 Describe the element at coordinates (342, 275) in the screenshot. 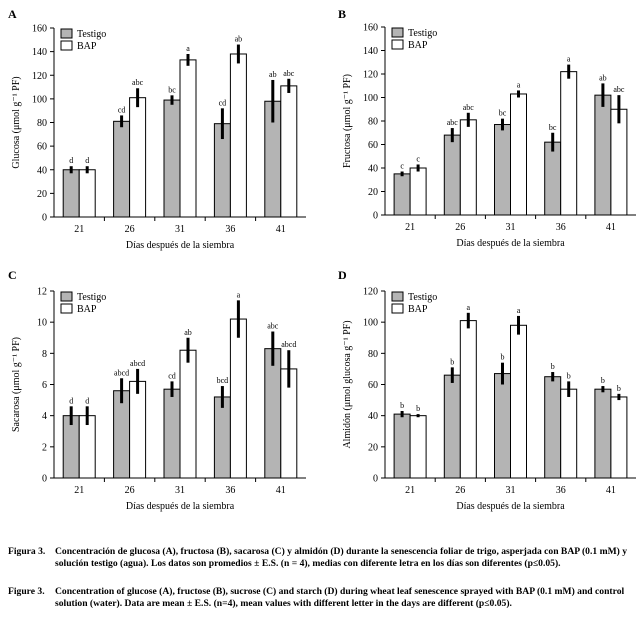

I see `panel-d-label: D` at that location.